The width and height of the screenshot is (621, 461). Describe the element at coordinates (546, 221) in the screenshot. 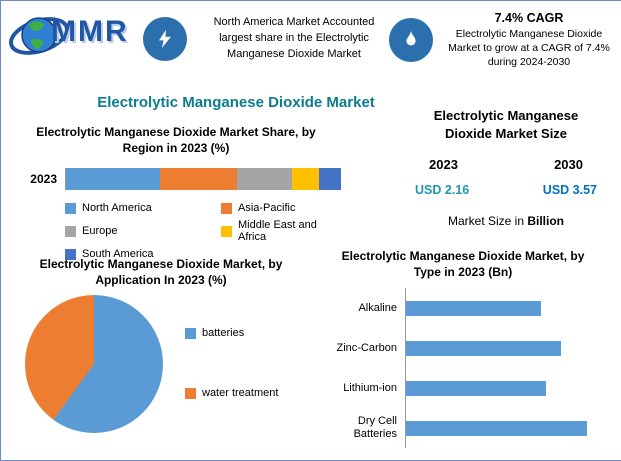

I see `market-size-note-unit: Billion` at that location.